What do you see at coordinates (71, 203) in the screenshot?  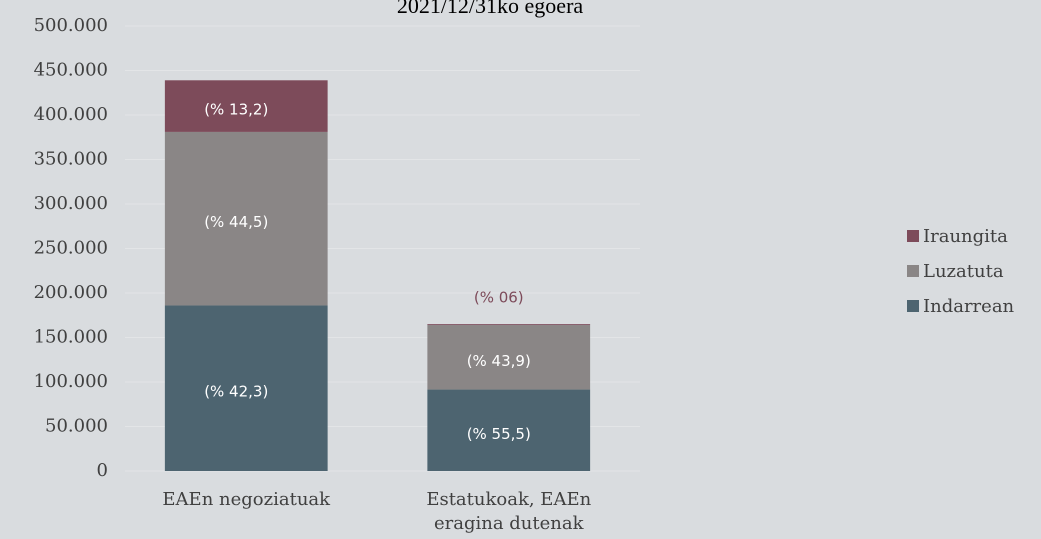 I see `y-tick-label: 300.000` at bounding box center [71, 203].